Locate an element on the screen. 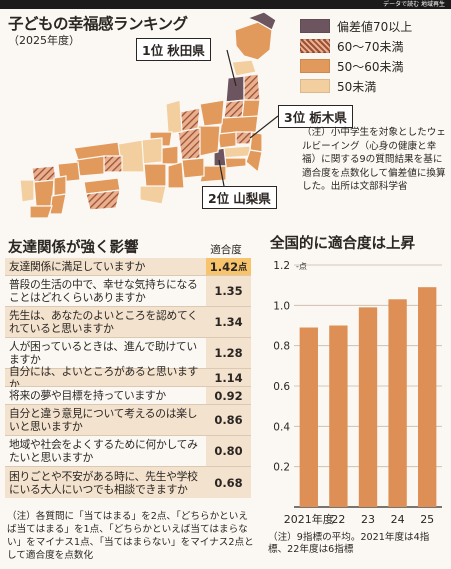 The width and height of the screenshot is (451, 569). pref-shiga is located at coordinates (170, 155).